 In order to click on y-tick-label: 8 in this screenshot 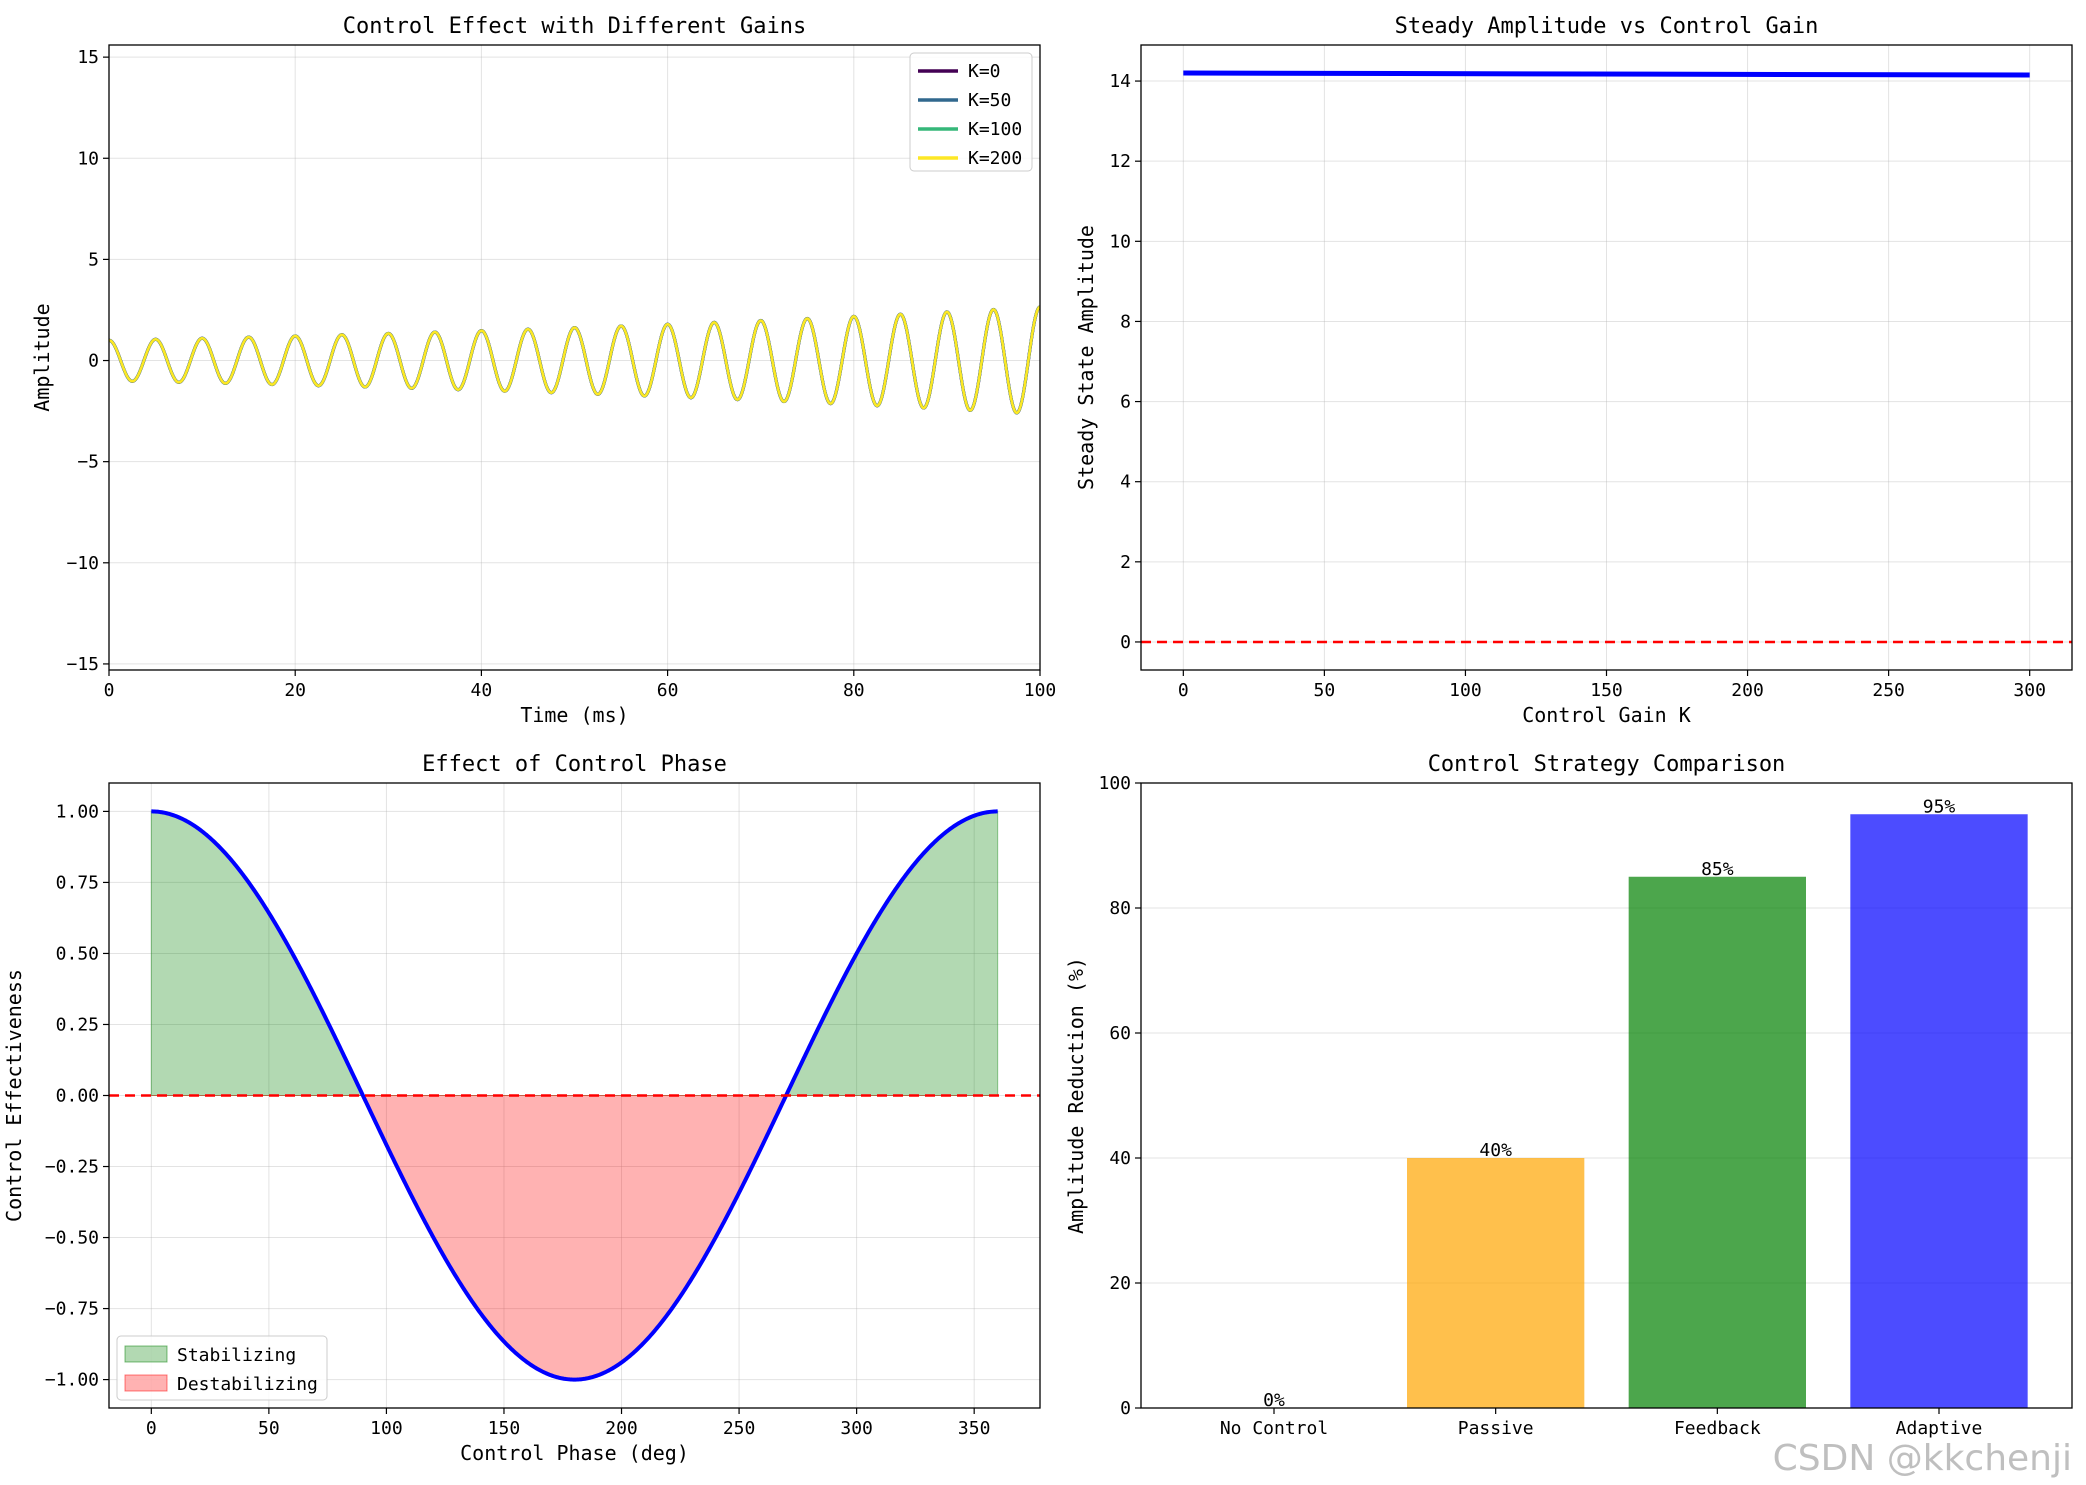, I will do `click(1125, 321)`.